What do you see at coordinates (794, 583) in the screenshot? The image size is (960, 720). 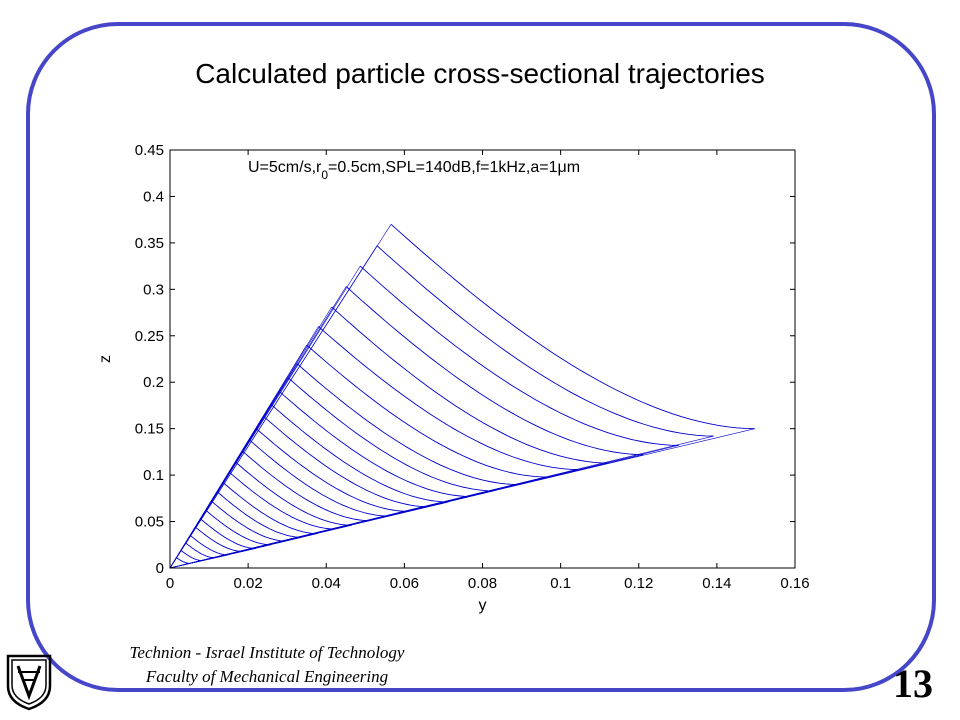 I see `x-tick-label: 0.16` at bounding box center [794, 583].